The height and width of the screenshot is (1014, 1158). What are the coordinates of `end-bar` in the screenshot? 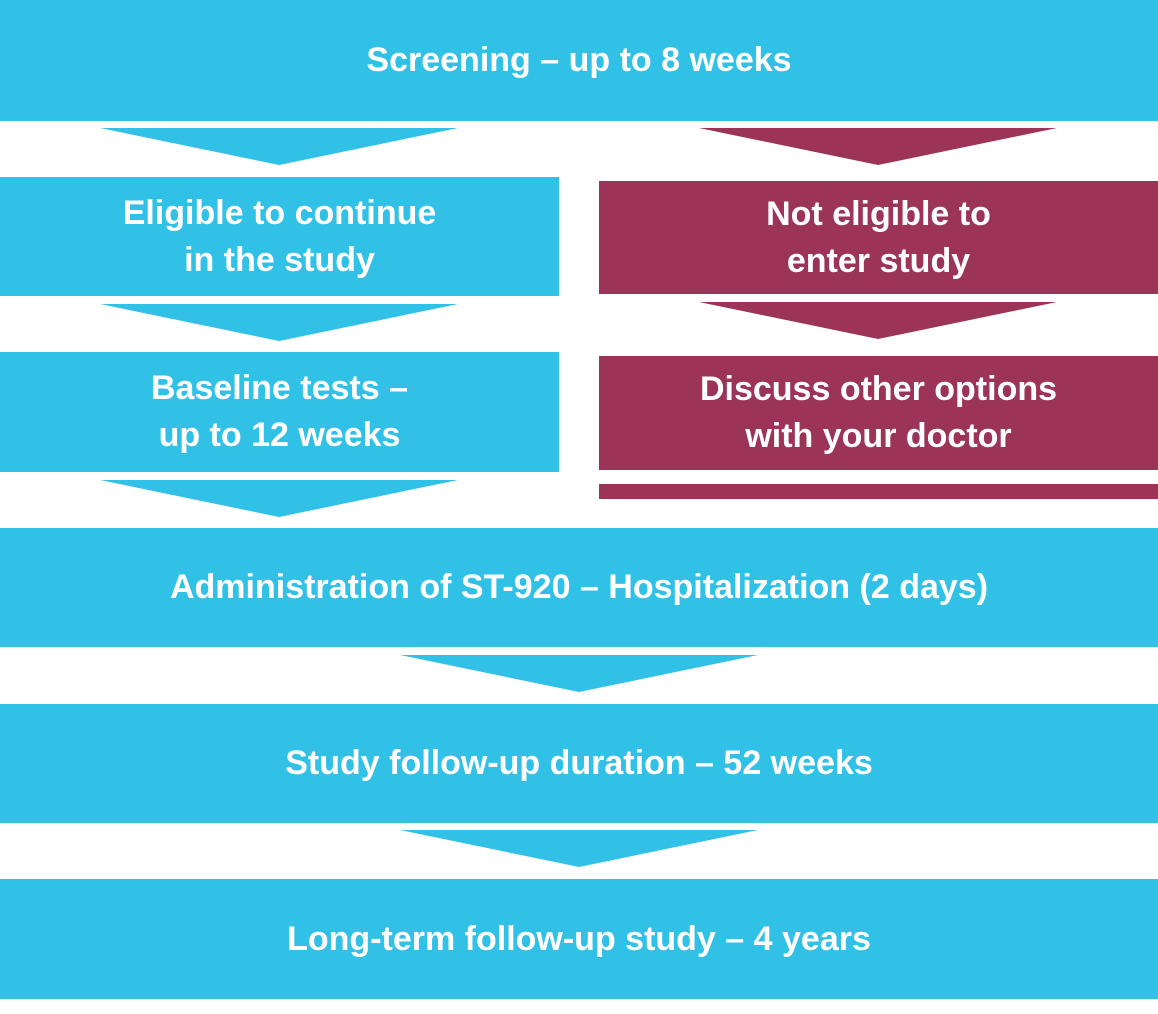 It's located at (878, 491).